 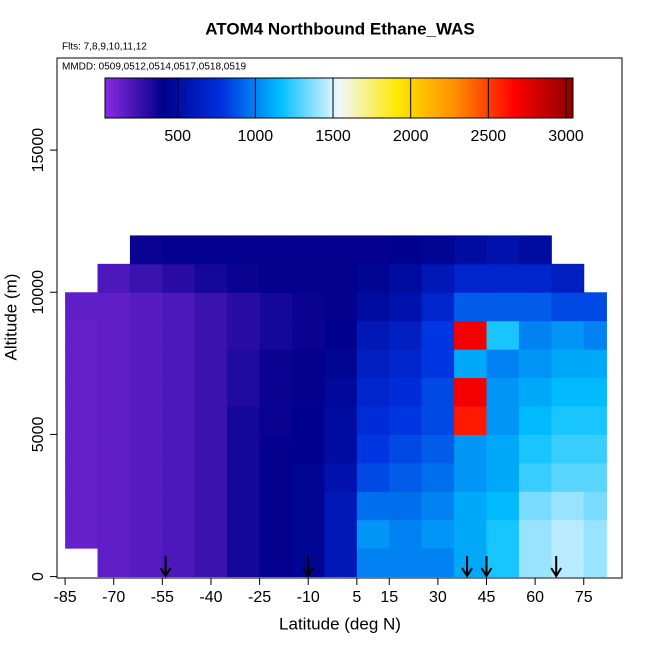 I want to click on x-tick-label: 60, so click(x=535, y=597).